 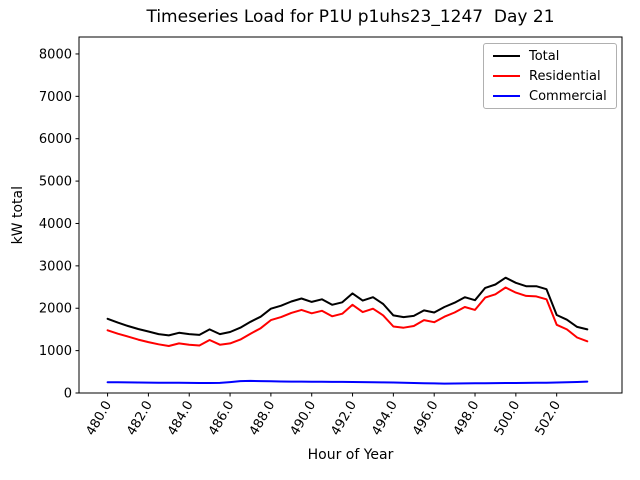 I want to click on legend-entry-commercial: Commercial, so click(x=550, y=96).